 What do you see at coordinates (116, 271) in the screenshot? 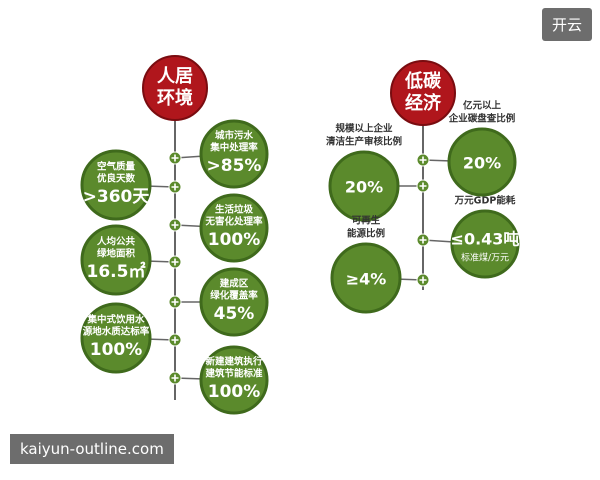
I see `node-value: 16.5㎡` at bounding box center [116, 271].